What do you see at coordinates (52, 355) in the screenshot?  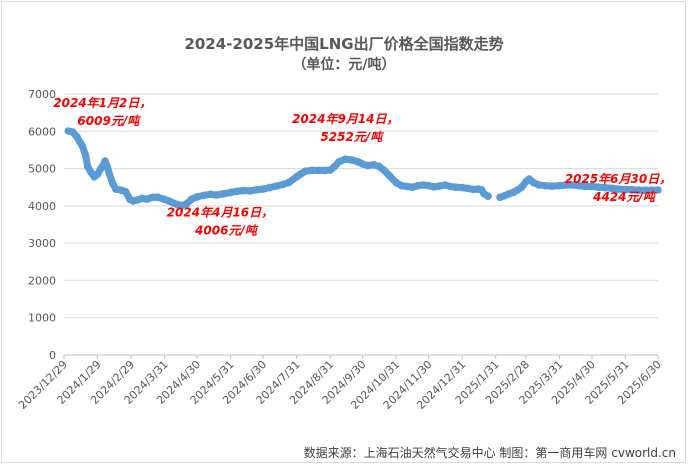 I see `y-tick-label: 0` at bounding box center [52, 355].